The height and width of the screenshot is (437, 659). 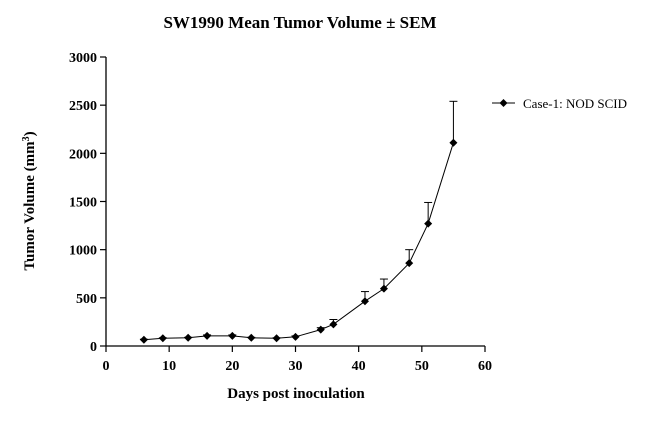 I want to click on chart-title: SW1990 Mean Tumor Volume ± SEM, so click(x=299, y=22).